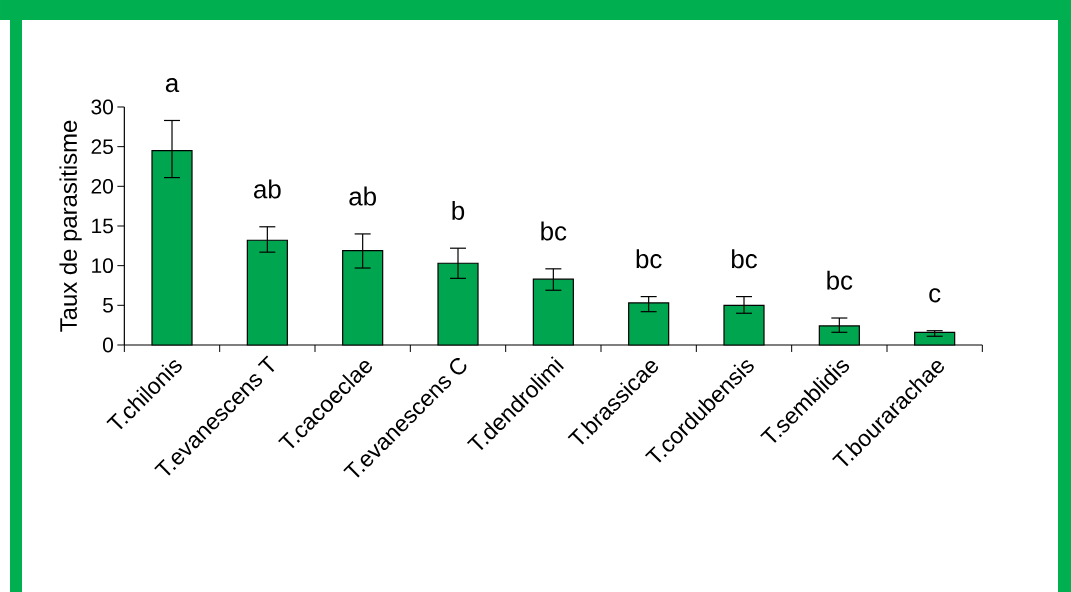 The height and width of the screenshot is (592, 1071). Describe the element at coordinates (108, 305) in the screenshot. I see `y-tick-label: 5` at that location.